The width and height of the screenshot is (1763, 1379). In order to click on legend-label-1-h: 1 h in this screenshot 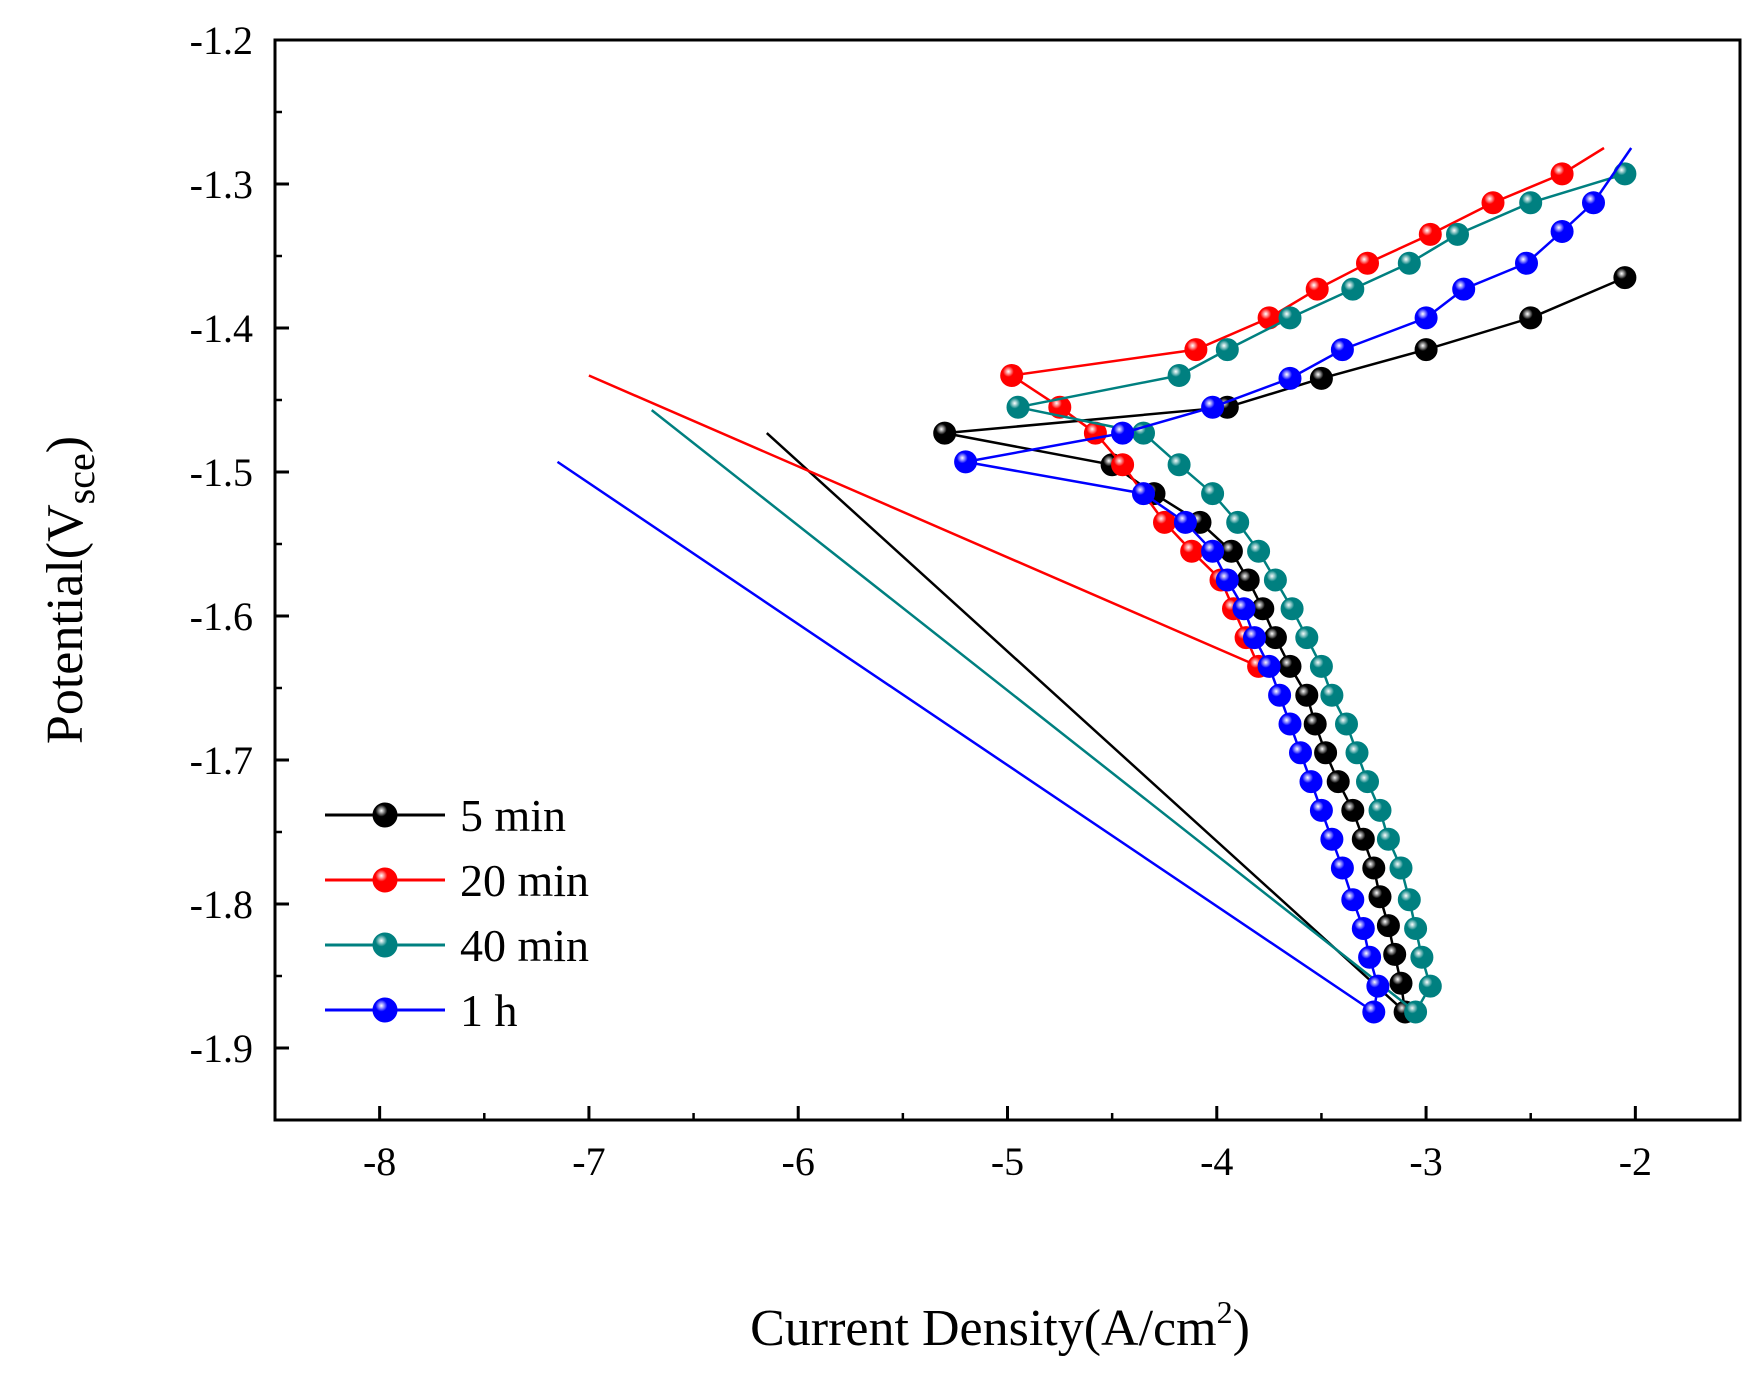, I will do `click(489, 1010)`.